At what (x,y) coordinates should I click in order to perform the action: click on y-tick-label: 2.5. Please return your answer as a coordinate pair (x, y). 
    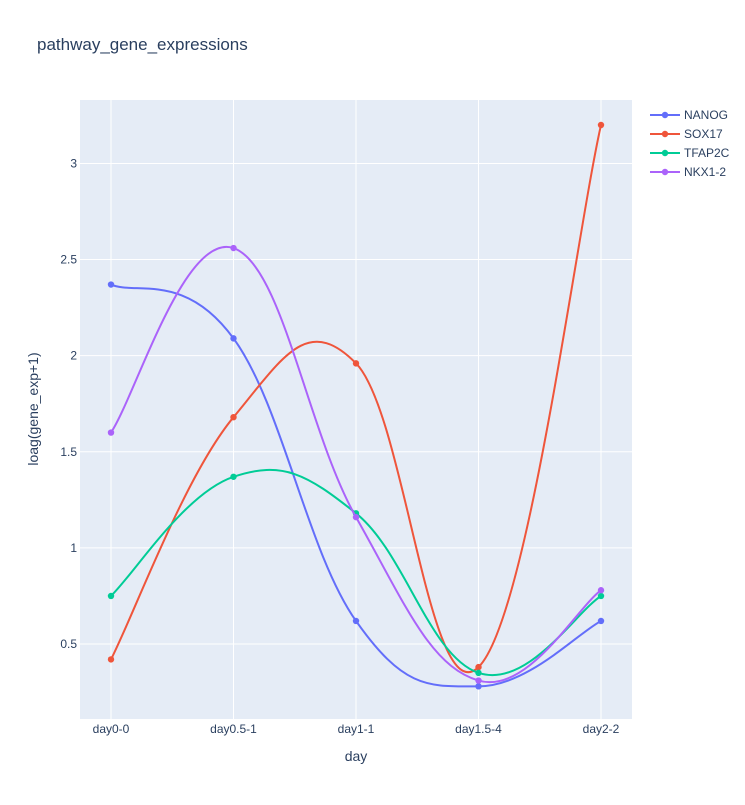
    Looking at the image, I should click on (68, 260).